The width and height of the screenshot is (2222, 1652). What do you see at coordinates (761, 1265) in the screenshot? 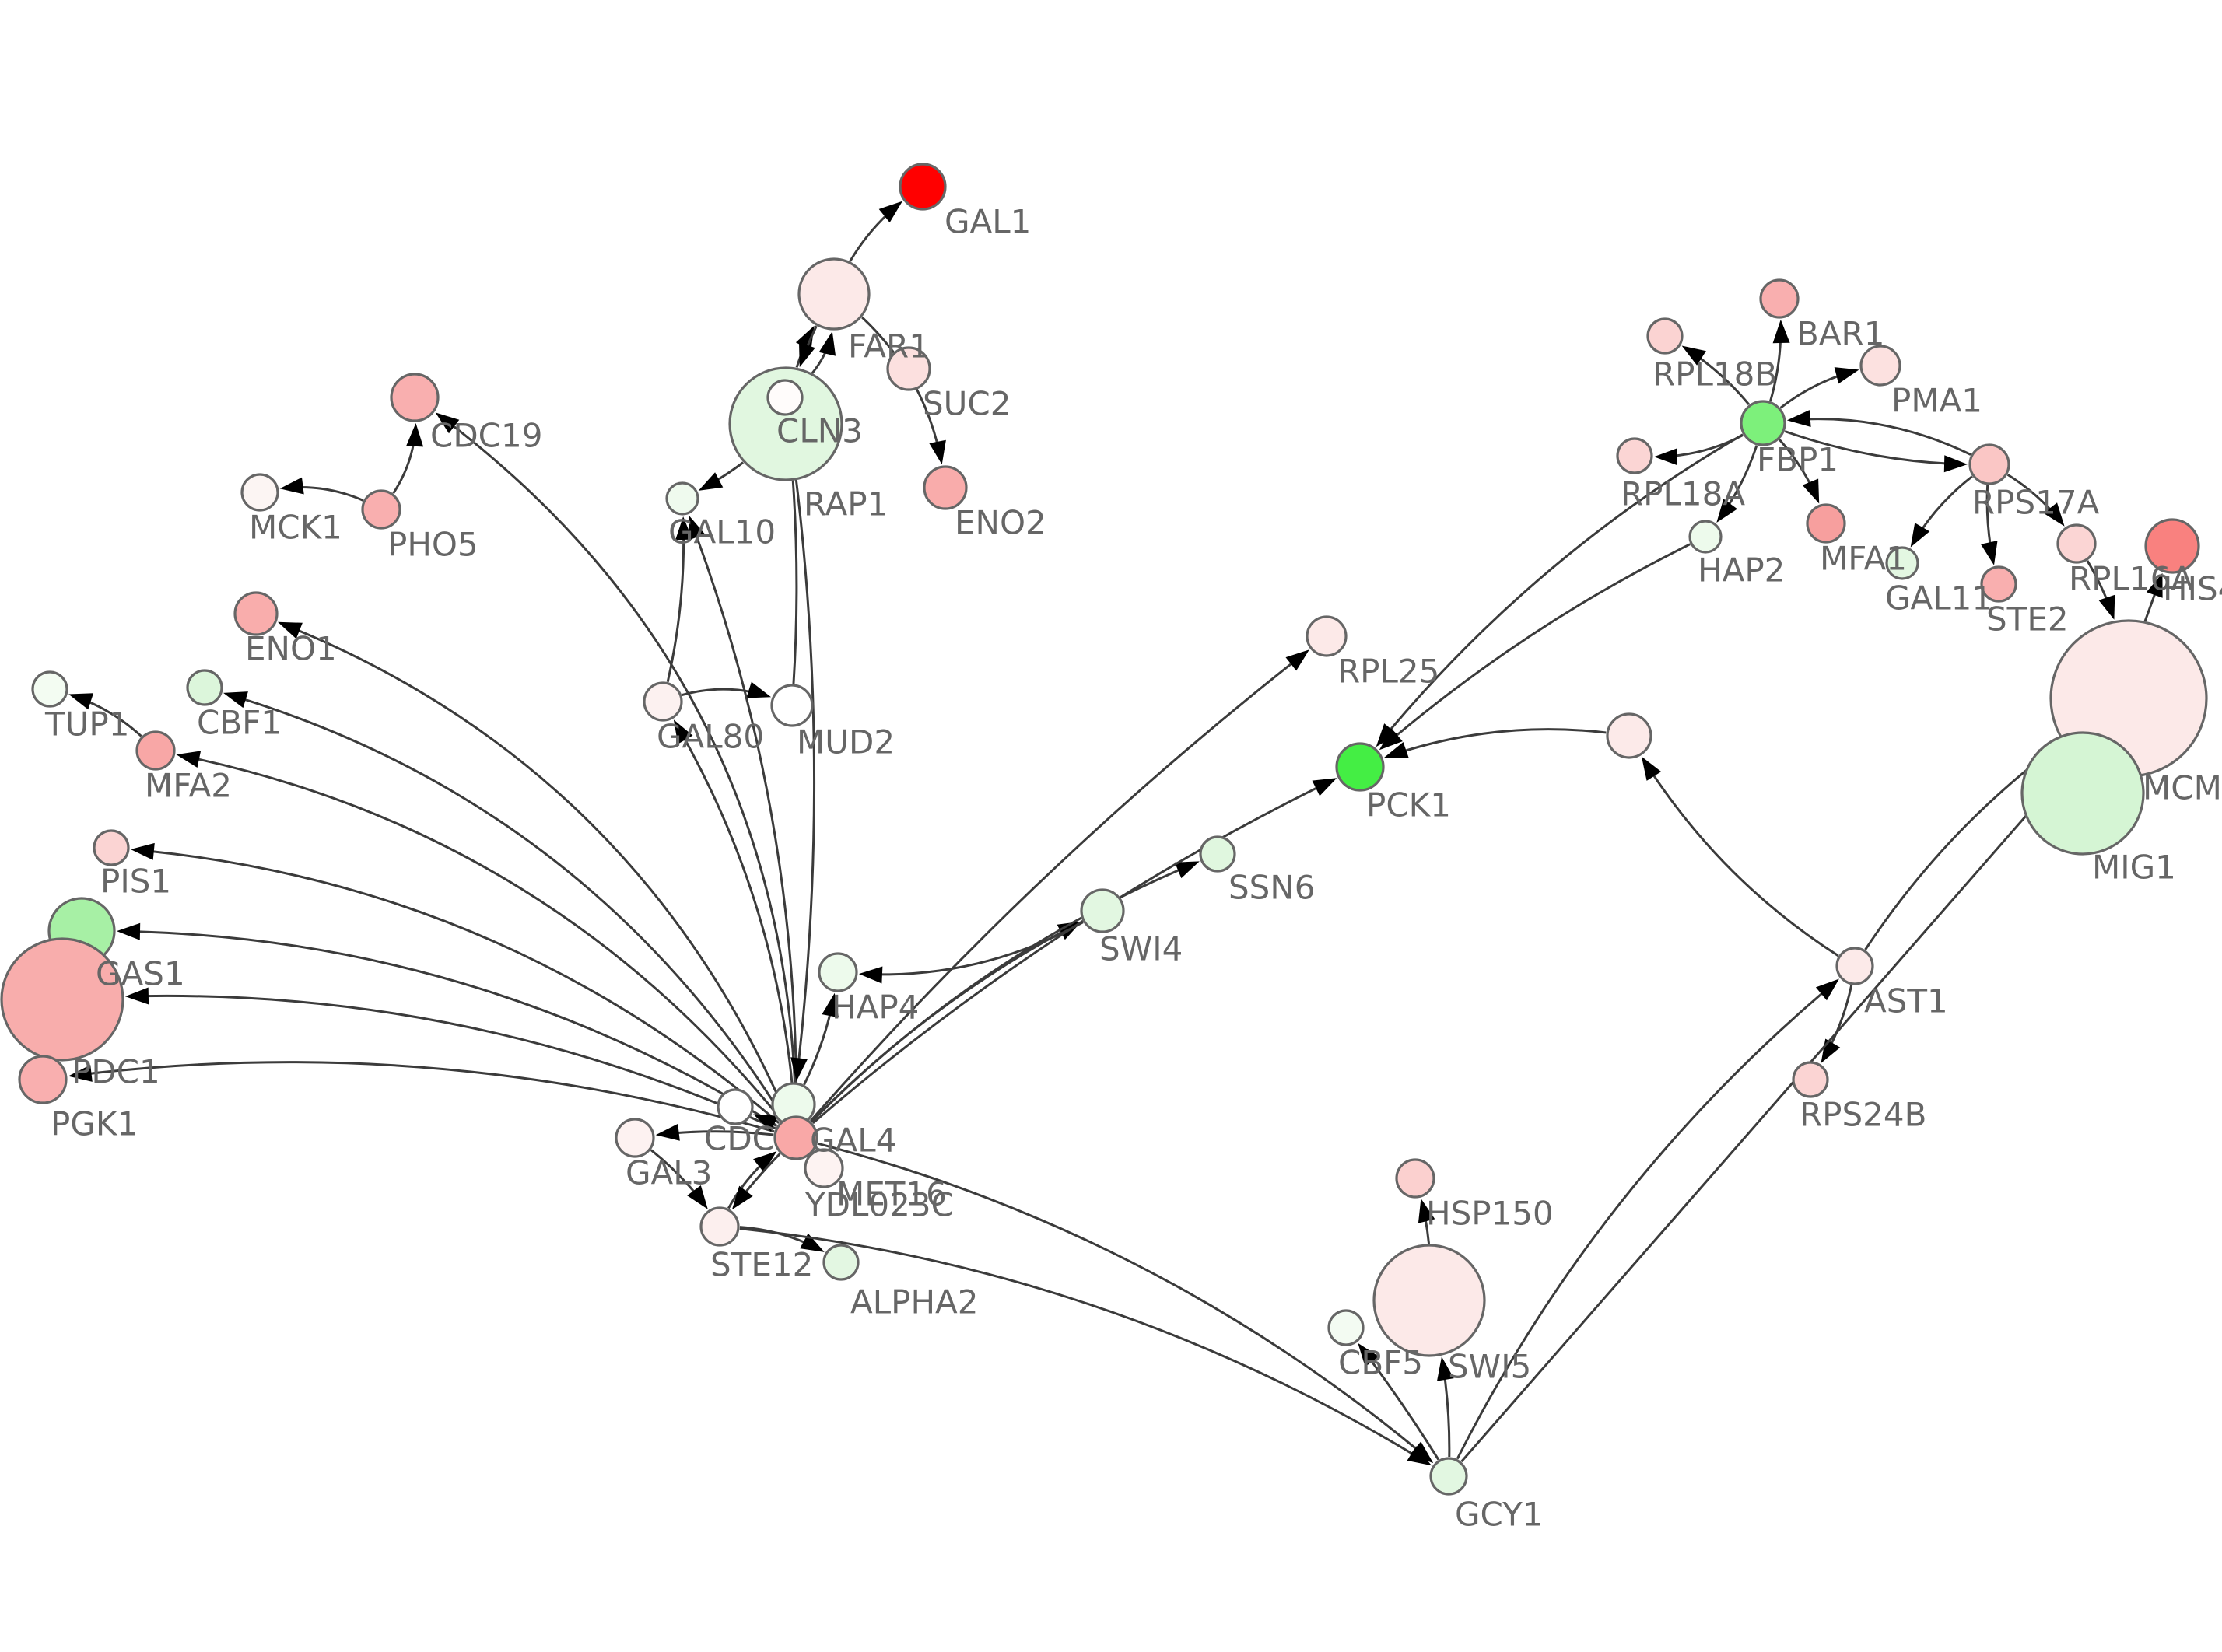
I see `gene-label-ste12: STE12` at bounding box center [761, 1265].